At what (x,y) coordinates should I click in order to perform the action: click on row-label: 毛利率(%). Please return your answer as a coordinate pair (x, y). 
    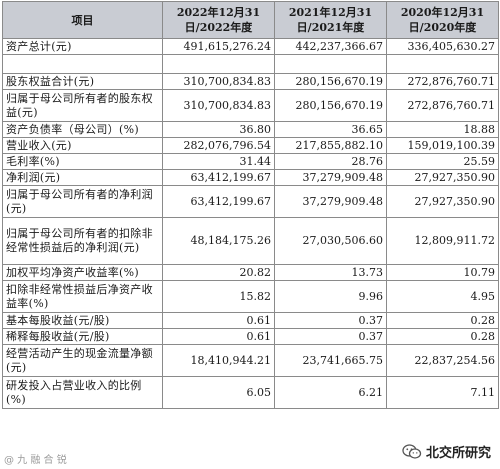
    Looking at the image, I should click on (82, 161).